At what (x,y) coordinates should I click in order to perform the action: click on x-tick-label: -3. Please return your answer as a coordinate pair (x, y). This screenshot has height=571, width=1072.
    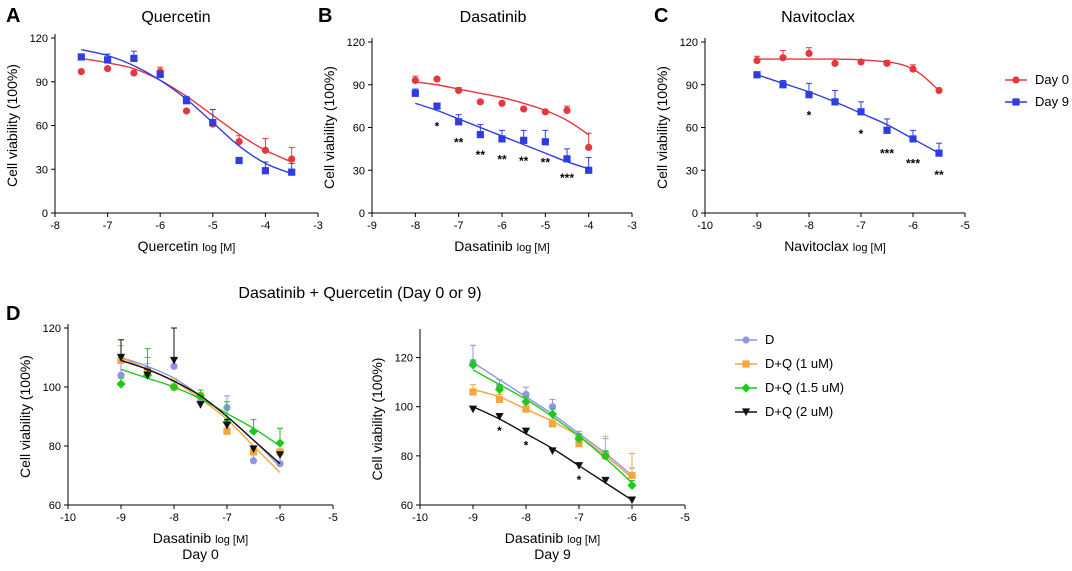
    Looking at the image, I should click on (632, 226).